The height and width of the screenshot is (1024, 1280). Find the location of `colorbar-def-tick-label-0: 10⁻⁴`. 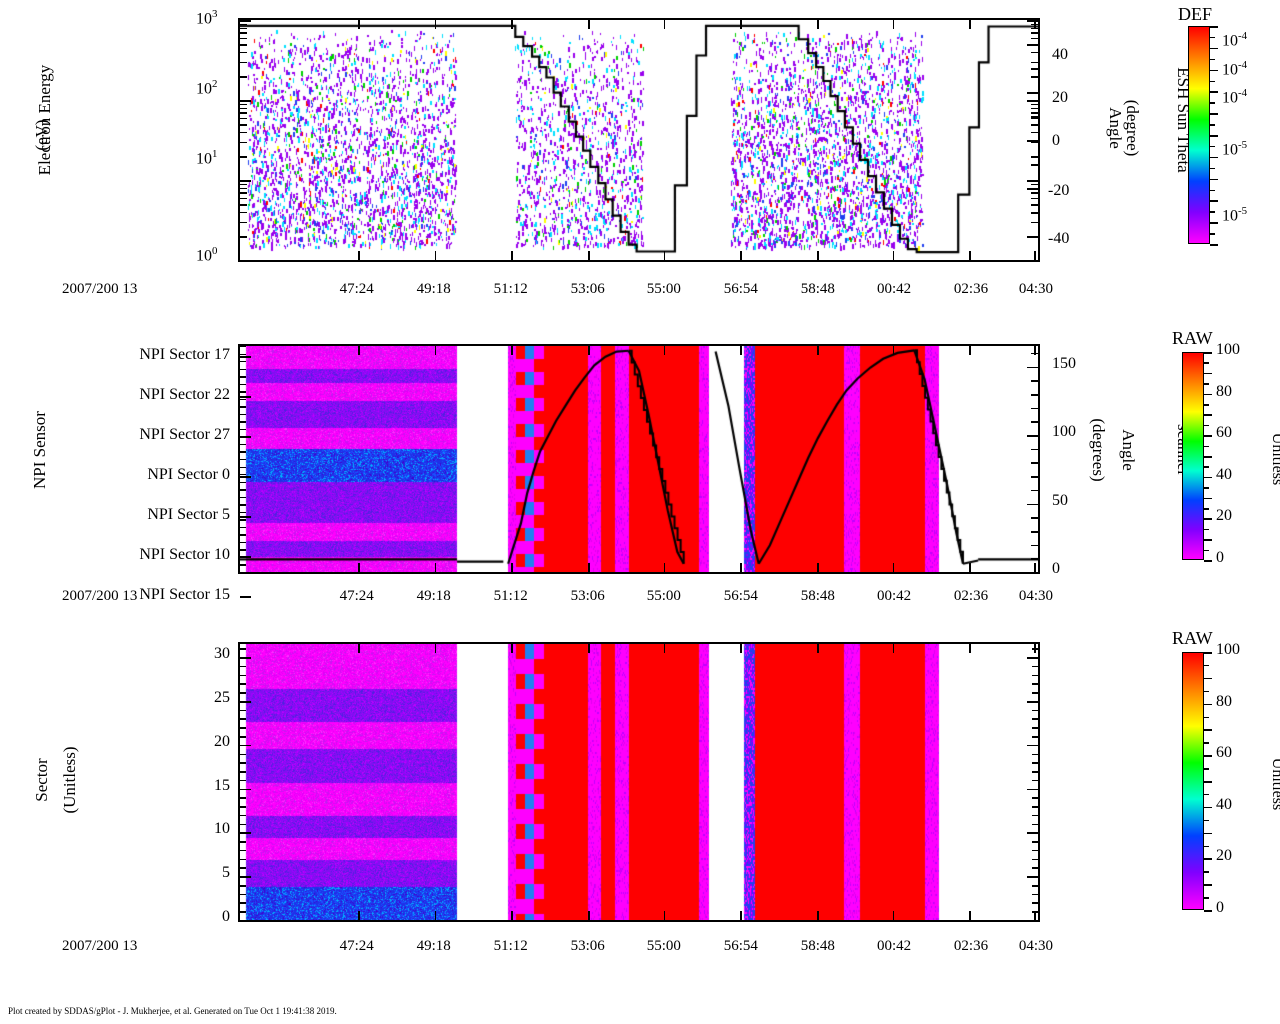

colorbar-def-tick-label-0: 10⁻⁴ is located at coordinates (1235, 40).